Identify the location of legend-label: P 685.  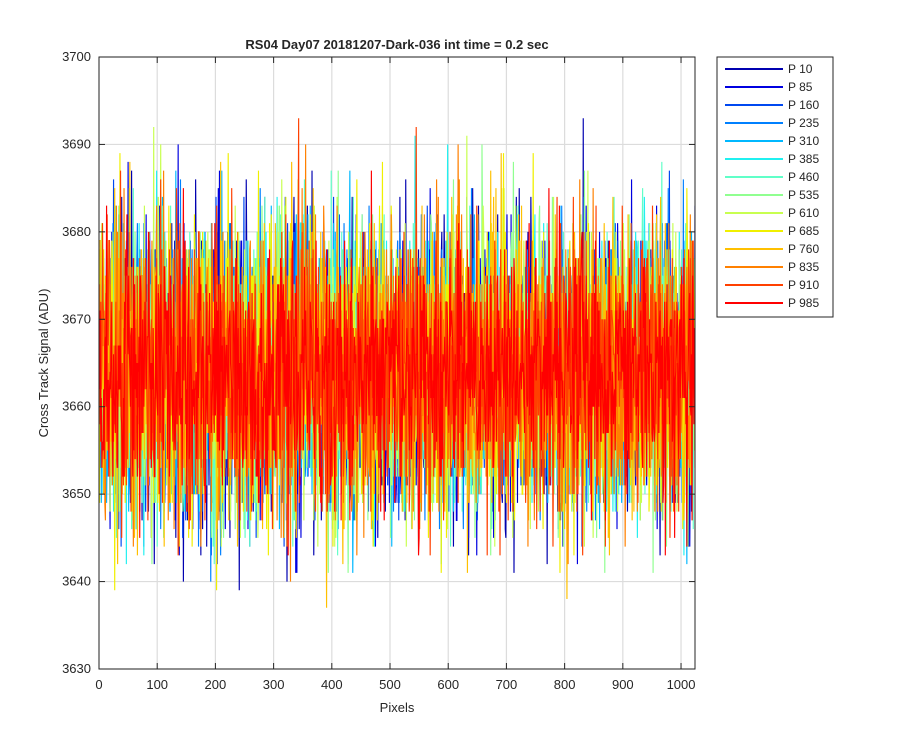
(803, 231).